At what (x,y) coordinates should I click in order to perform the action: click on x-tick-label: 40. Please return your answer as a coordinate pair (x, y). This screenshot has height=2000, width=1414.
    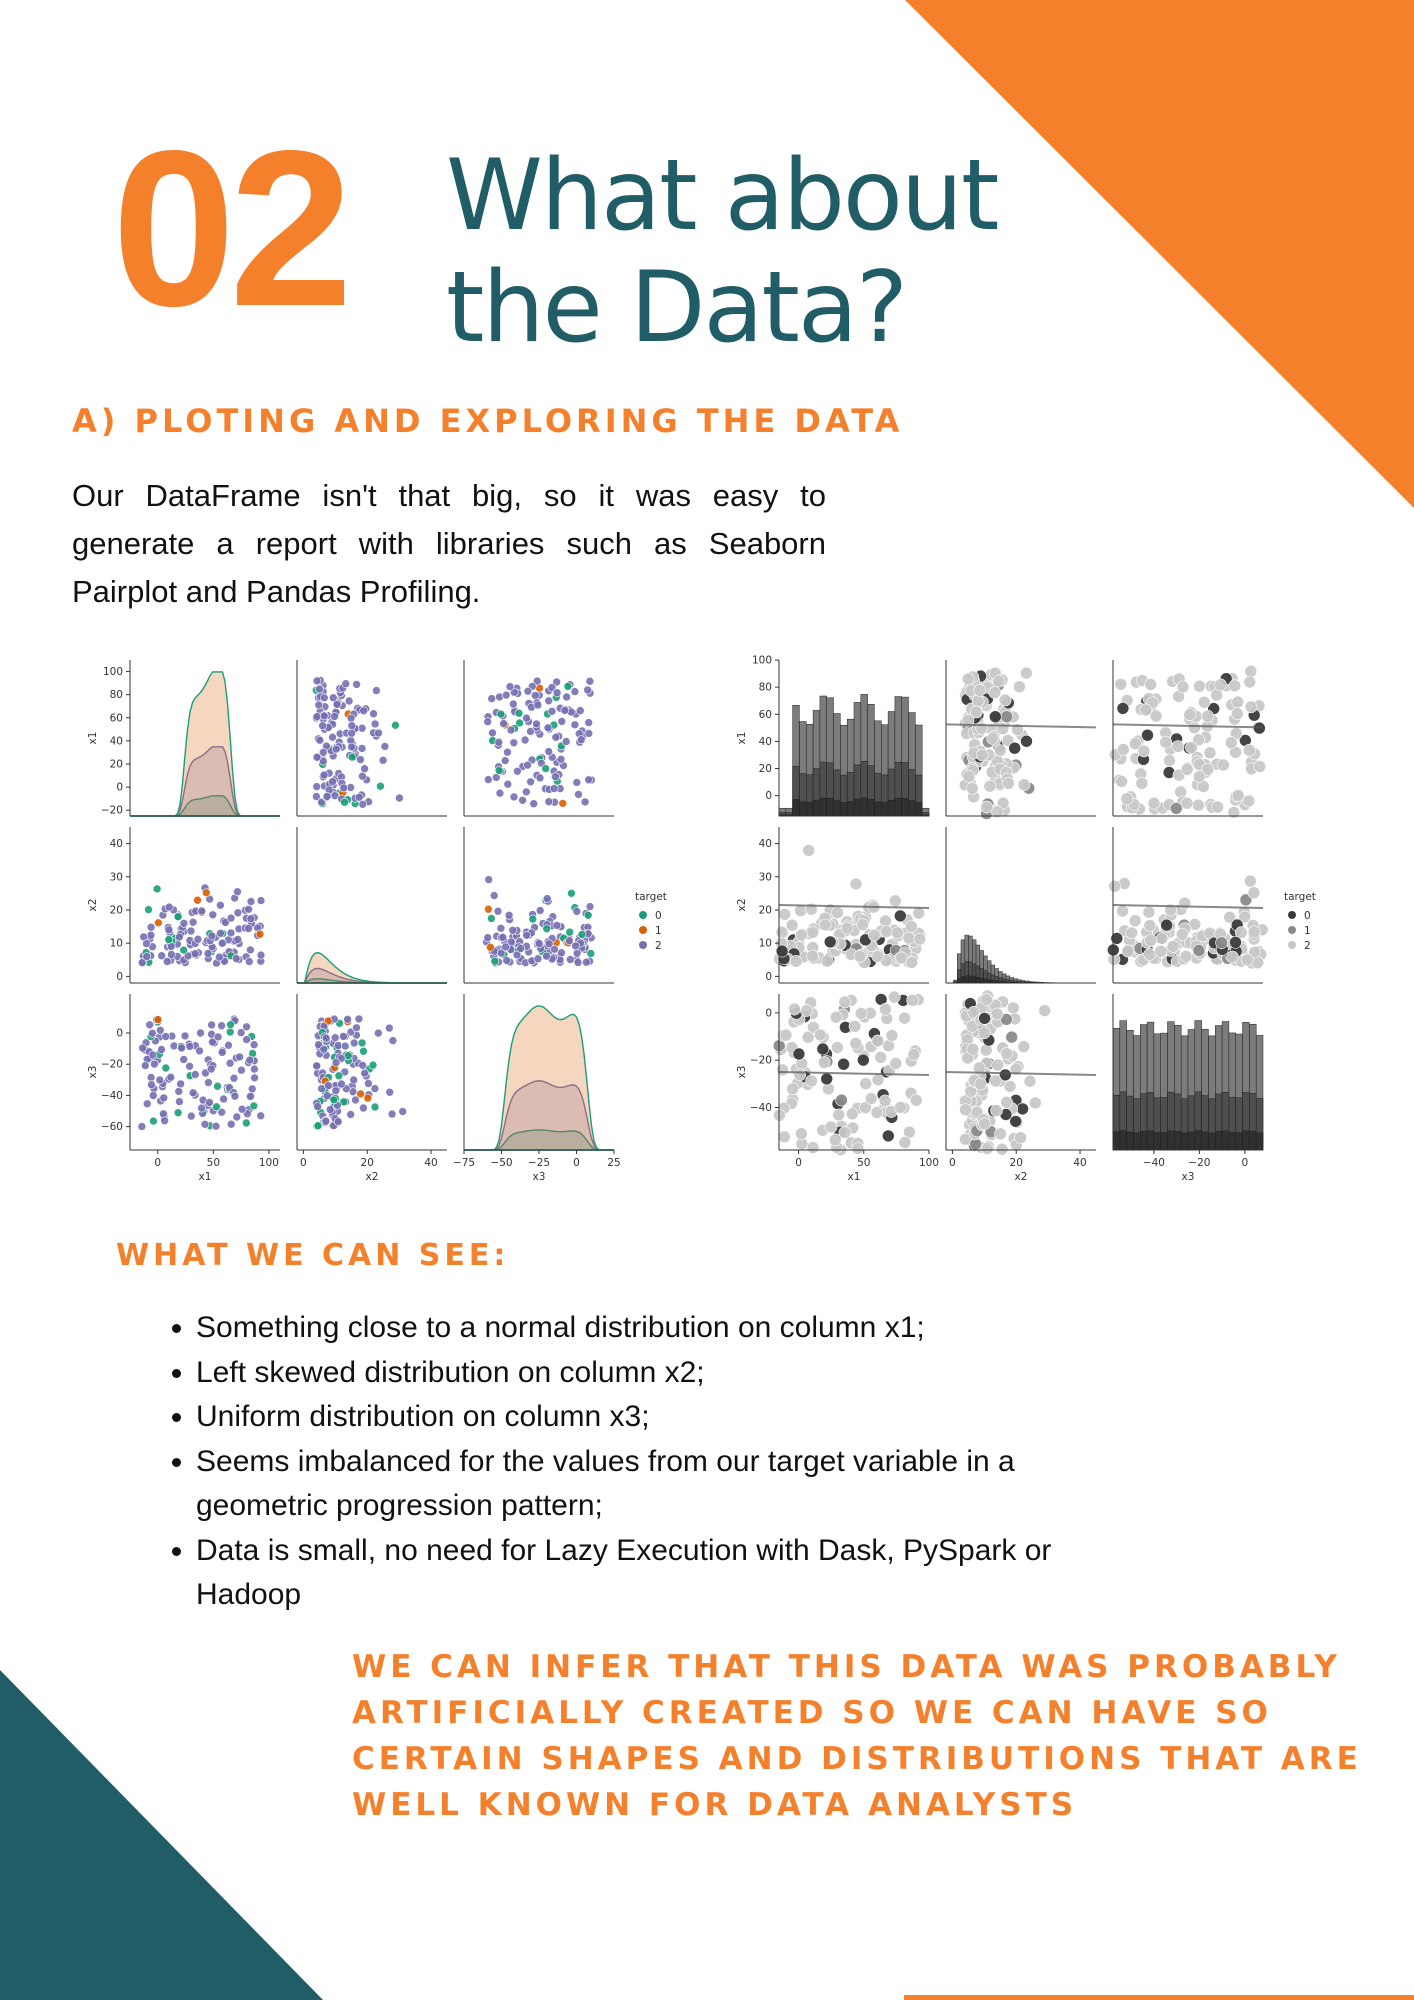
    Looking at the image, I should click on (1079, 1163).